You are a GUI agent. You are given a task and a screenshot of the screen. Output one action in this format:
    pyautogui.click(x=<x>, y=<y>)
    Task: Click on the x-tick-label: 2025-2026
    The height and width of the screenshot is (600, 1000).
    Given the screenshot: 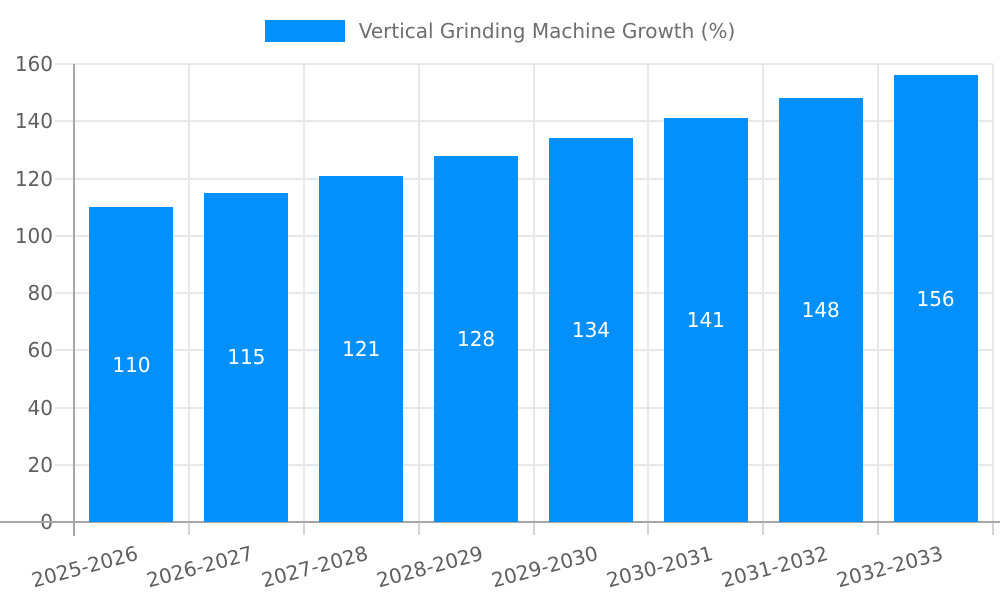 What is the action you would take?
    pyautogui.click(x=85, y=566)
    